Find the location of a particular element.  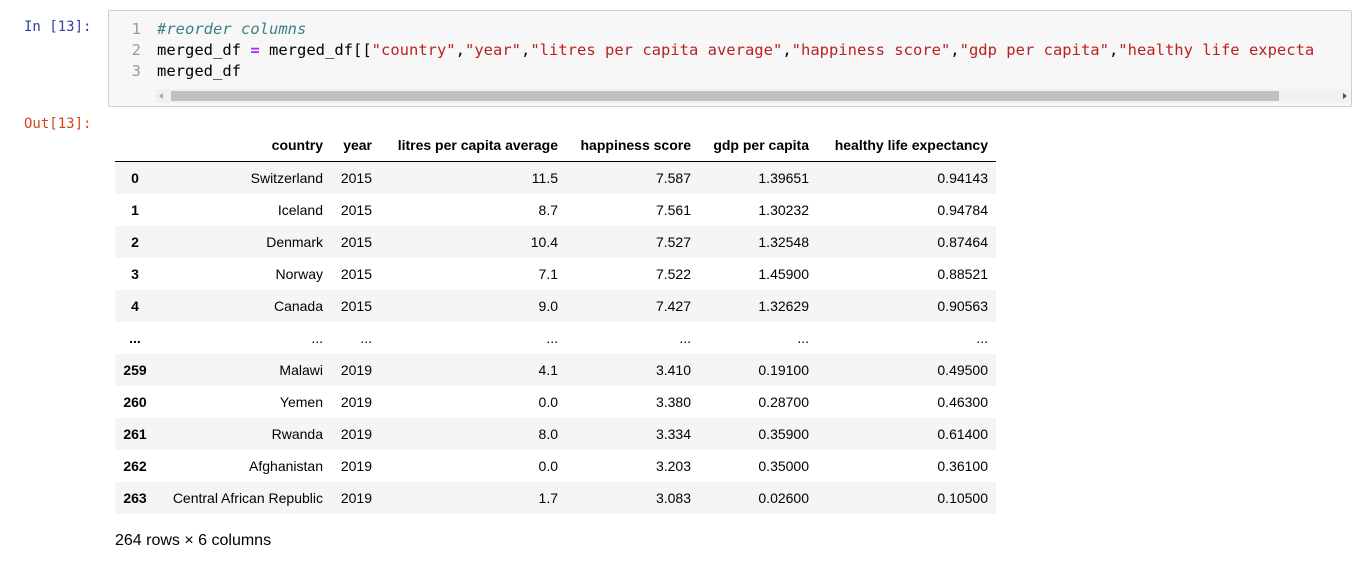

table-cell: Central African Republic is located at coordinates (247, 498).